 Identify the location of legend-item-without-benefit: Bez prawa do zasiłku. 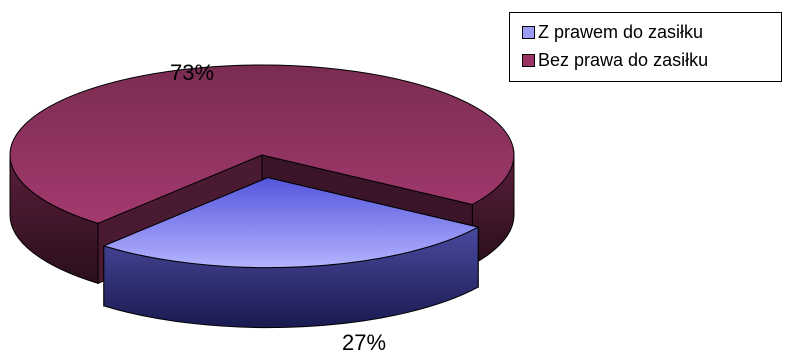
(651, 60).